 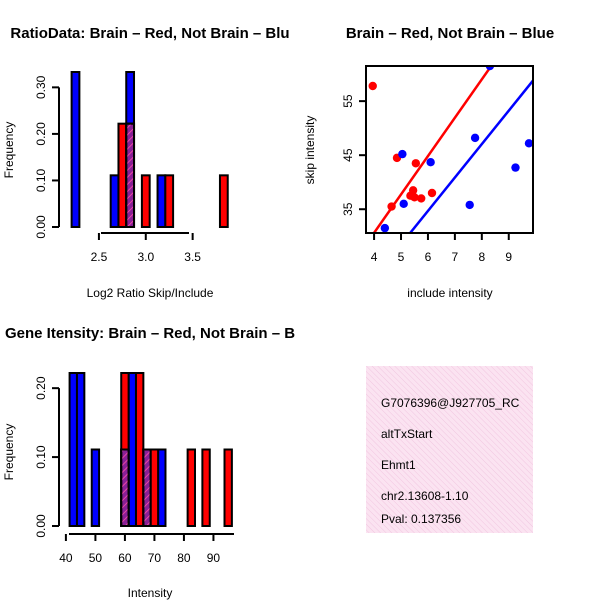 I want to click on intensity-hist-bars, so click(x=150, y=449).